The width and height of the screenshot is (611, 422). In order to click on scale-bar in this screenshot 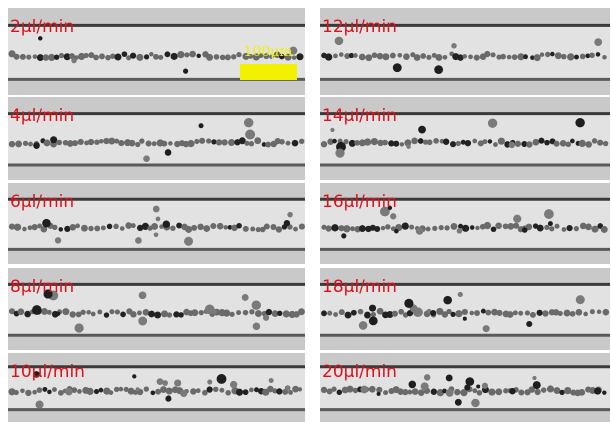, I will do `click(268, 72)`.